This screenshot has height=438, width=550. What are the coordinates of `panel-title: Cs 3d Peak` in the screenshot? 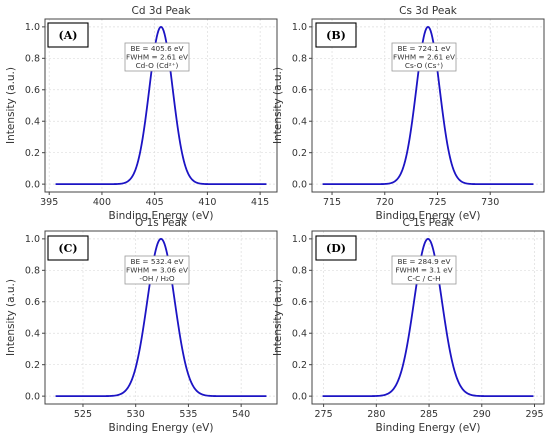 It's located at (428, 11).